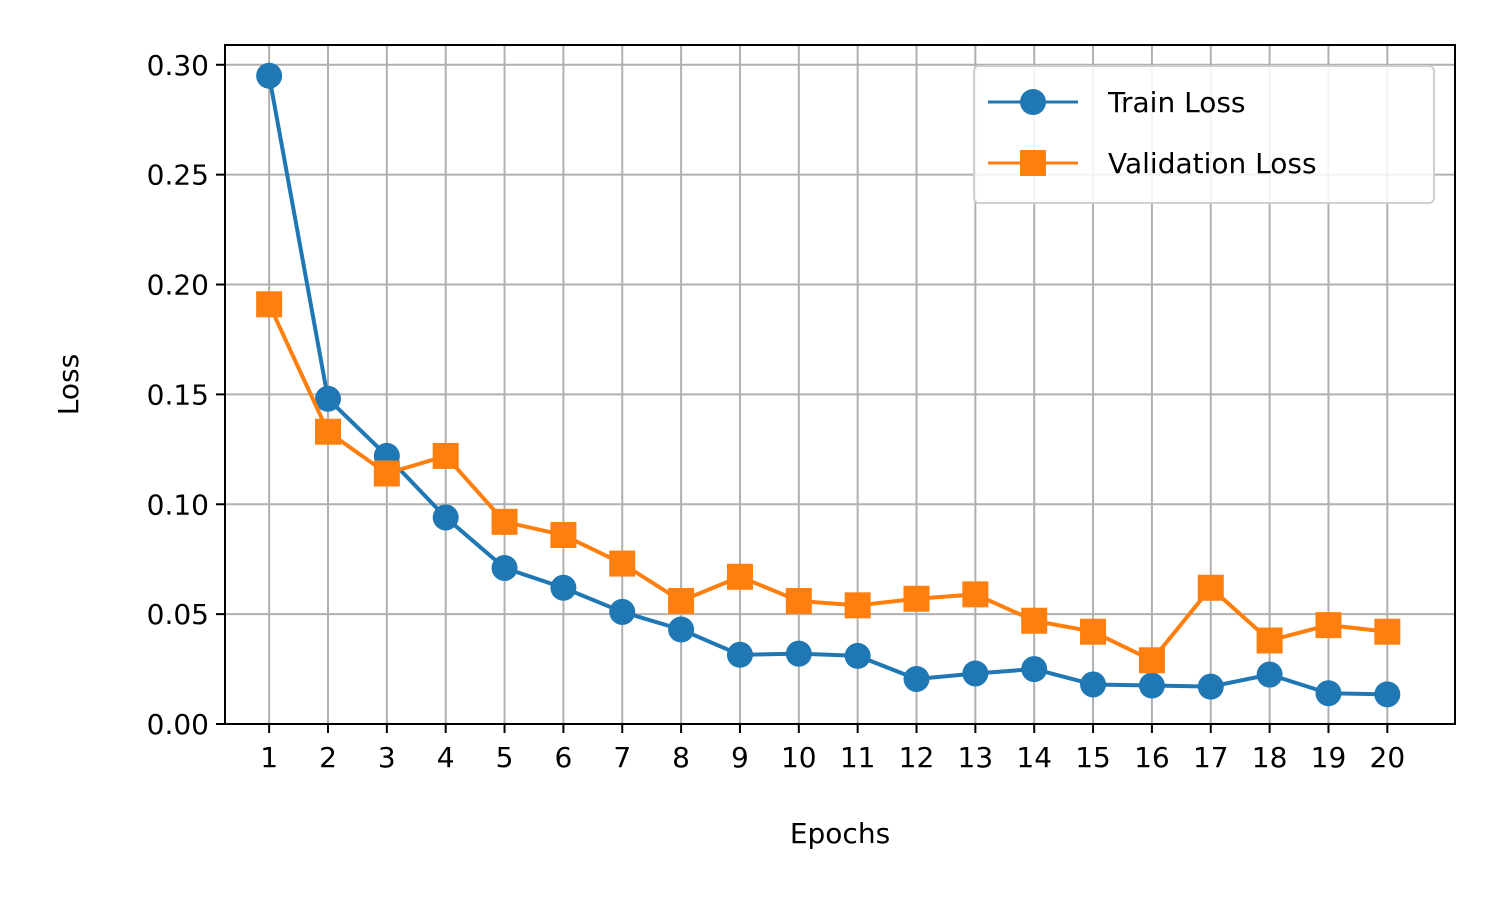 Image resolution: width=1500 pixels, height=900 pixels. What do you see at coordinates (178, 175) in the screenshot?
I see `y-tick-label: 0.25` at bounding box center [178, 175].